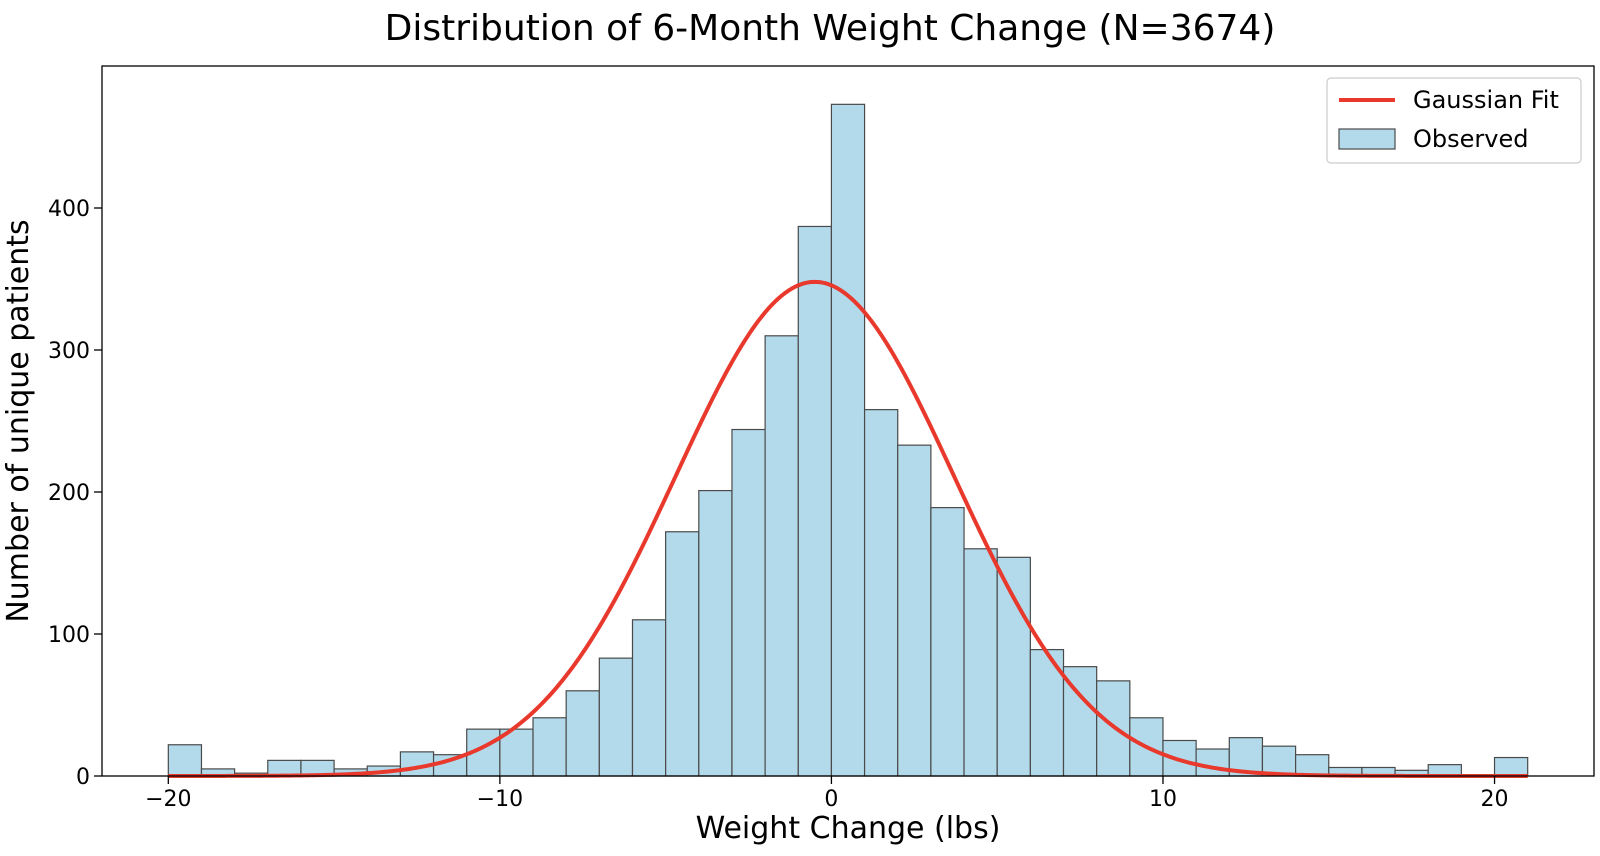 Image resolution: width=1600 pixels, height=856 pixels. What do you see at coordinates (1495, 799) in the screenshot?
I see `x-tick-label: 20` at bounding box center [1495, 799].